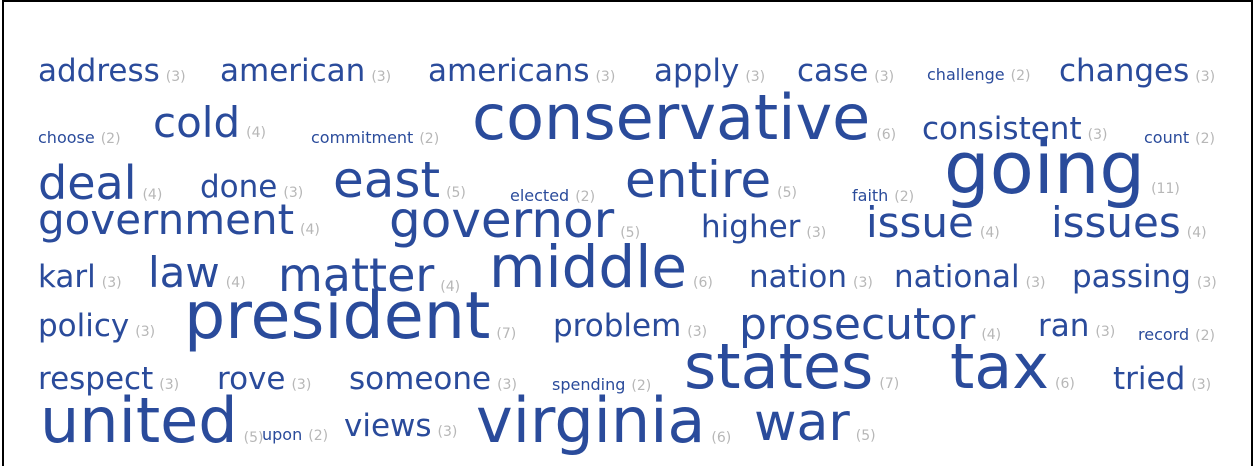  I want to click on tag-word: spending, so click(589, 384).